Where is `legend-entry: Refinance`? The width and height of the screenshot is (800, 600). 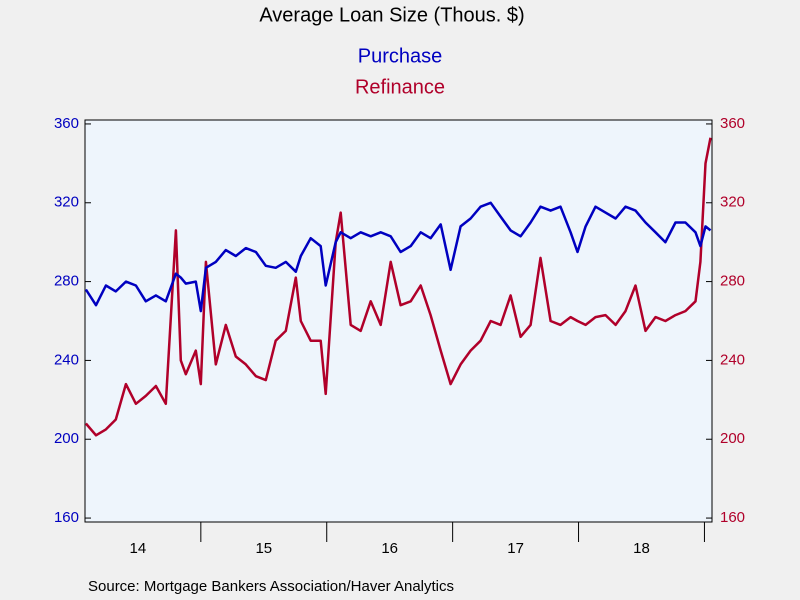 legend-entry: Refinance is located at coordinates (400, 87).